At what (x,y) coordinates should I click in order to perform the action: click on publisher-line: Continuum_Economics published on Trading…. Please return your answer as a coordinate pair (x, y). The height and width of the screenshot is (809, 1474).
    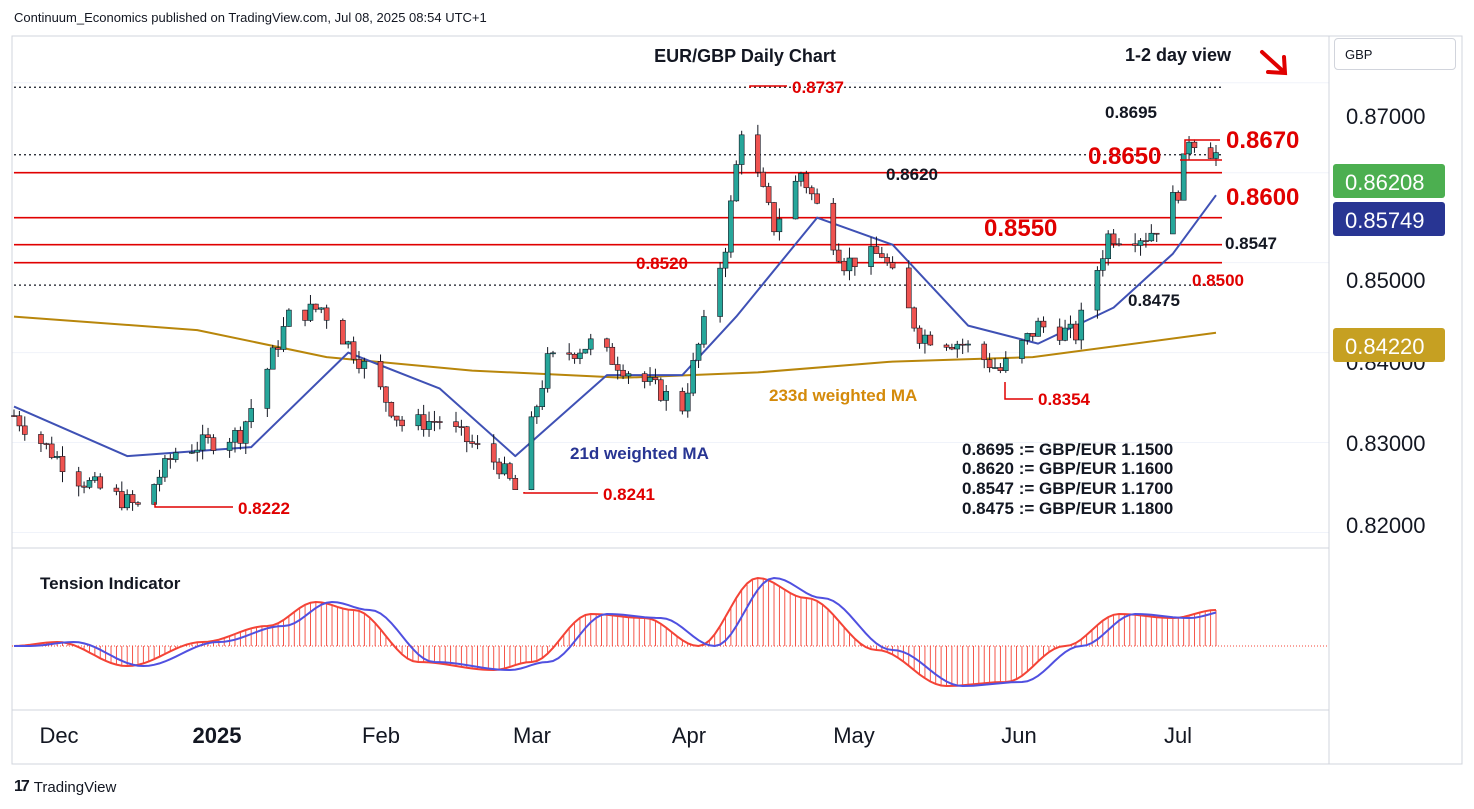
    Looking at the image, I should click on (250, 17).